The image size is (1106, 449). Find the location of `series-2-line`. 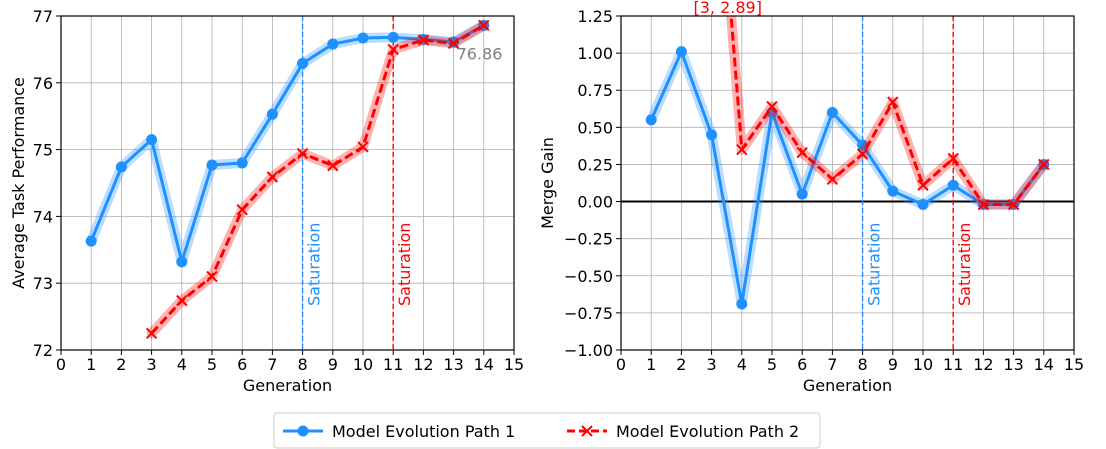

series-2-line is located at coordinates (887, 111).